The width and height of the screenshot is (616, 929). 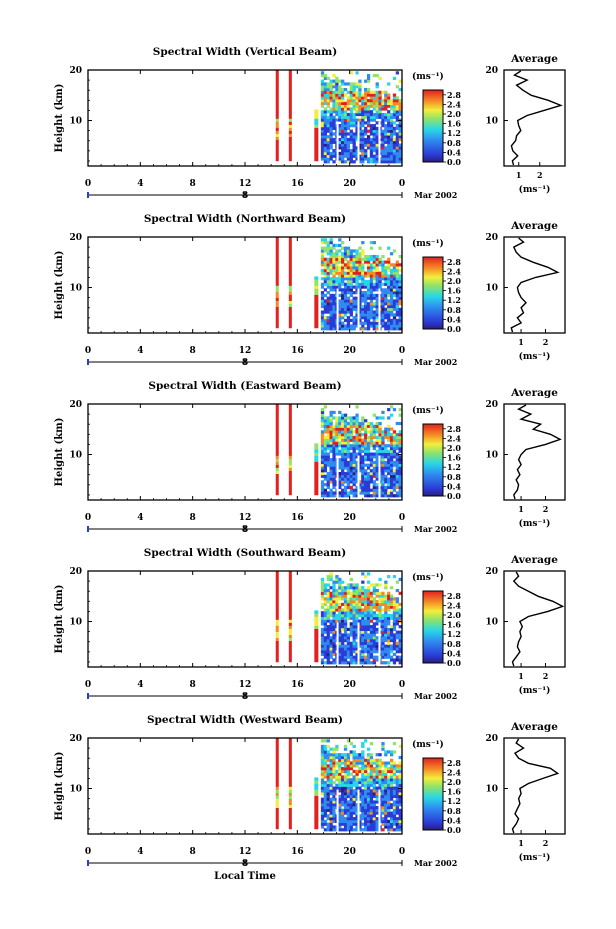 What do you see at coordinates (435, 195) in the screenshot?
I see `month-label: Mar 2002` at bounding box center [435, 195].